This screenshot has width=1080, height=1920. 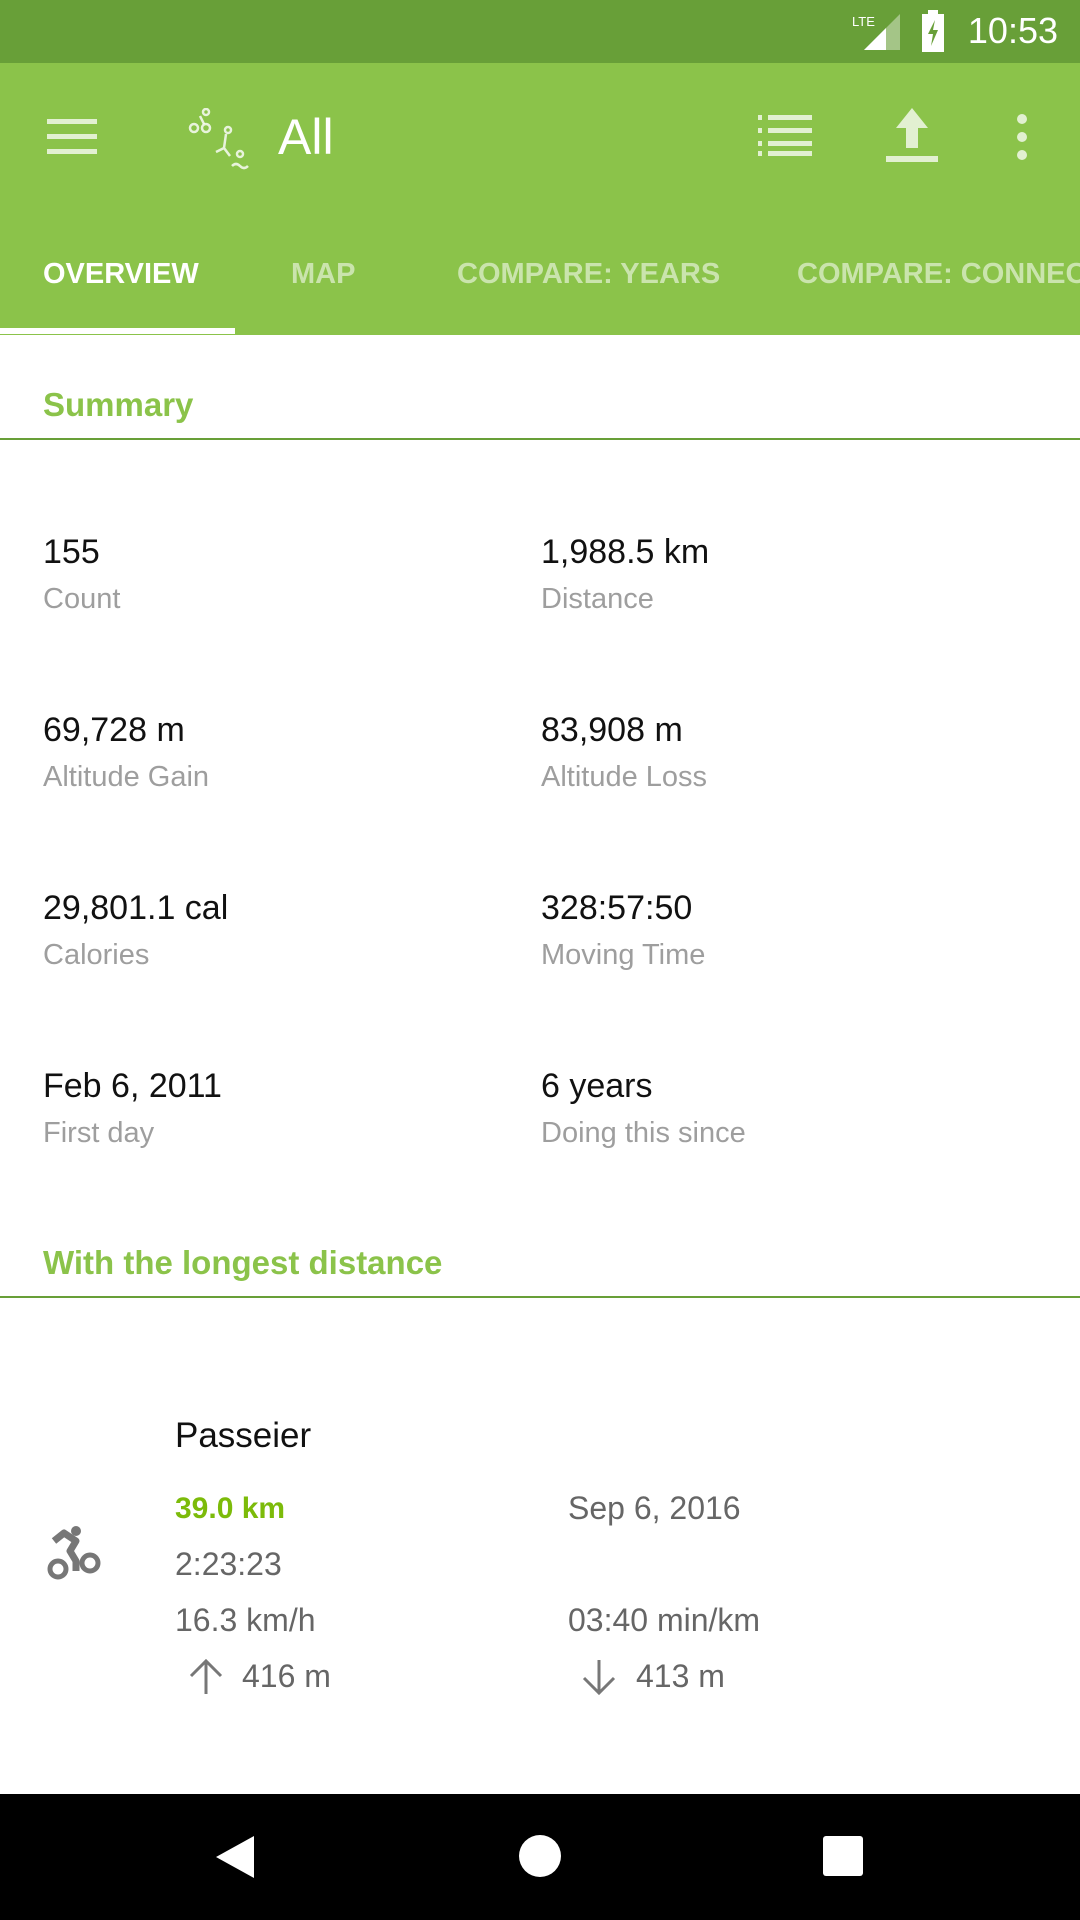 What do you see at coordinates (843, 1856) in the screenshot?
I see `recents-icon` at bounding box center [843, 1856].